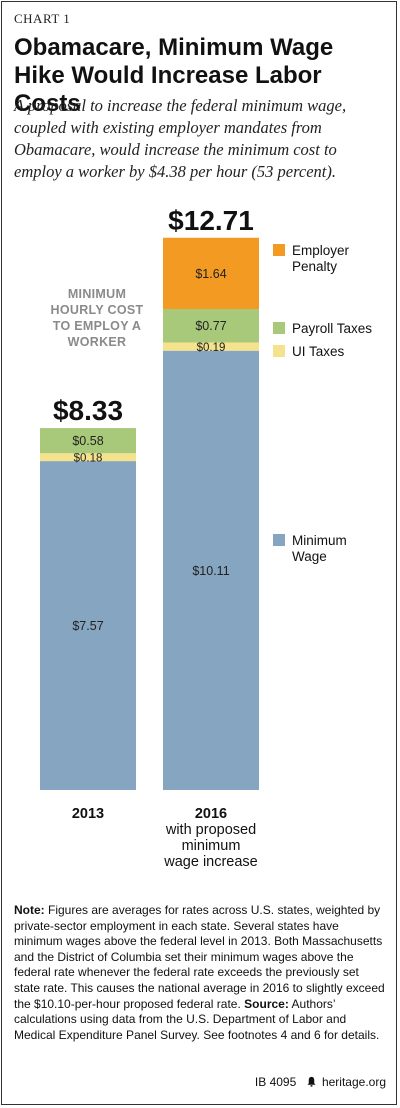 Image resolution: width=400 pixels, height=1108 pixels. Describe the element at coordinates (332, 328) in the screenshot. I see `legend-label-2: Payroll Taxes` at that location.